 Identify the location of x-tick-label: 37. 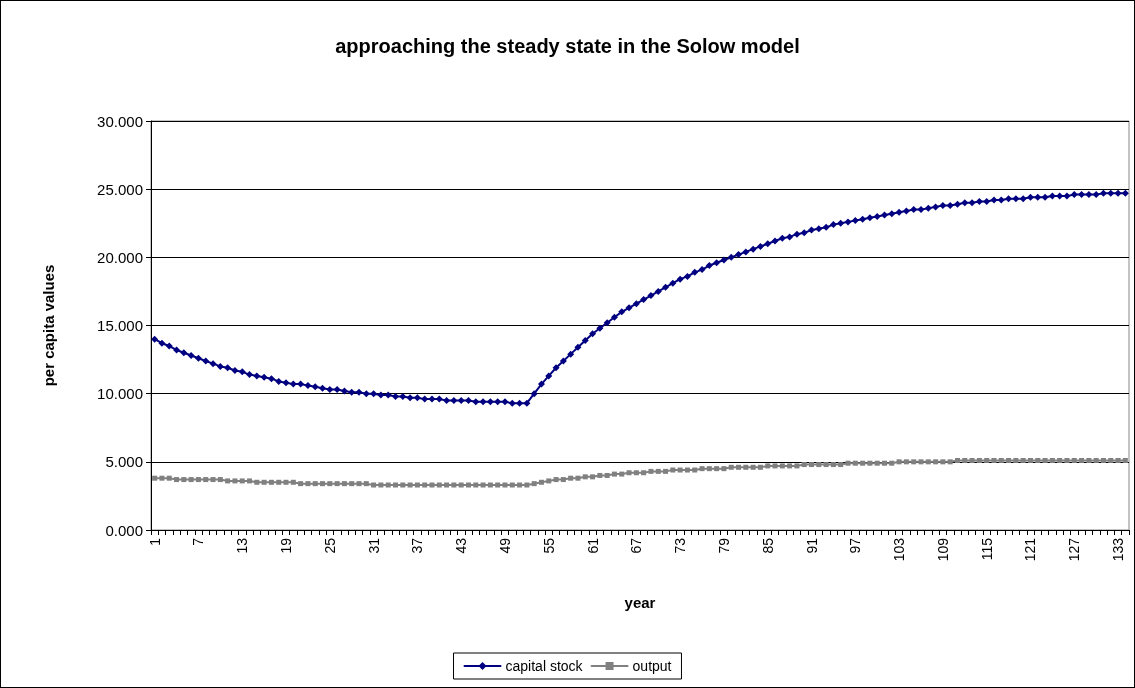
(417, 545).